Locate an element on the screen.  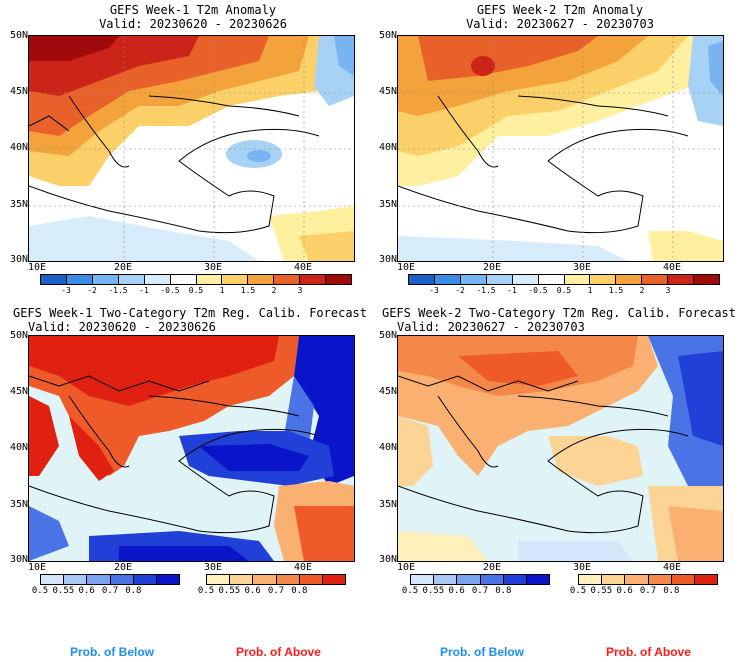
panel-title: GEFS Week-2 T2m Anomaly is located at coordinates (560, 10).